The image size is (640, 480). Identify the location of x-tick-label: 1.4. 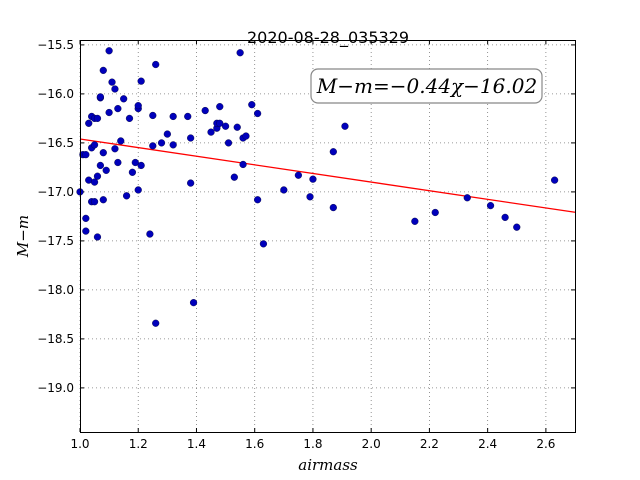
(196, 444).